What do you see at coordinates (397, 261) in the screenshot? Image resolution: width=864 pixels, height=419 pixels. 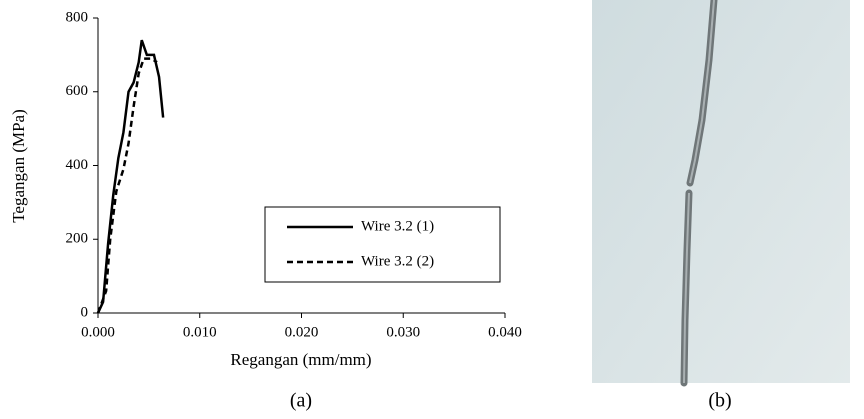 I see `legend-label: Wire 3.2 (2)` at bounding box center [397, 261].